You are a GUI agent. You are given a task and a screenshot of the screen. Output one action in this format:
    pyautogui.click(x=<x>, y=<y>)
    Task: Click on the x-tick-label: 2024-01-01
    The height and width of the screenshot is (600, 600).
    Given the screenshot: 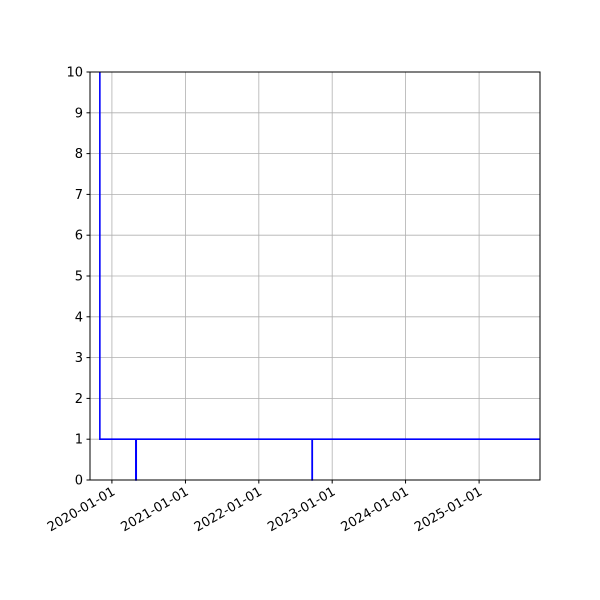 What is the action you would take?
    pyautogui.click(x=375, y=509)
    